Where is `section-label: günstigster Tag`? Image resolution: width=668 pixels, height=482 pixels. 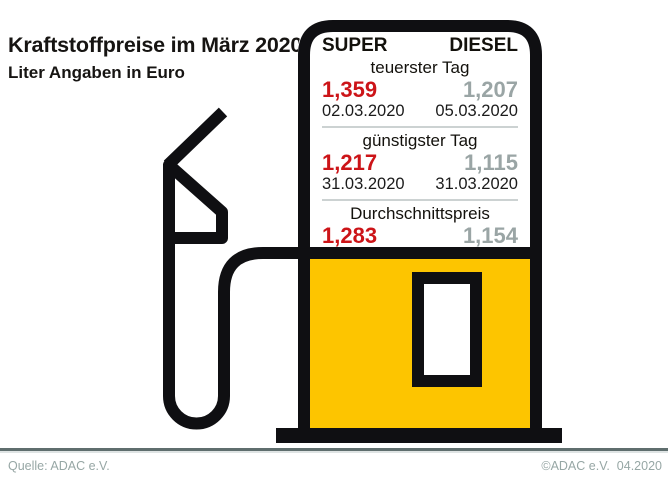
section-label: günstigster Tag is located at coordinates (420, 140).